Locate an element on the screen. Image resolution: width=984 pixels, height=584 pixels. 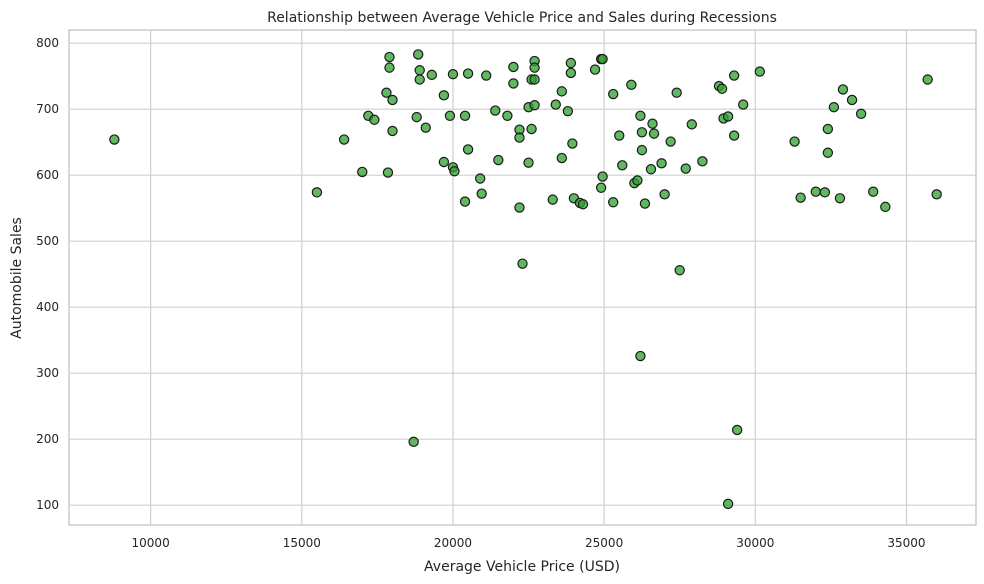
y-tick-label: 800 is located at coordinates (47, 43).